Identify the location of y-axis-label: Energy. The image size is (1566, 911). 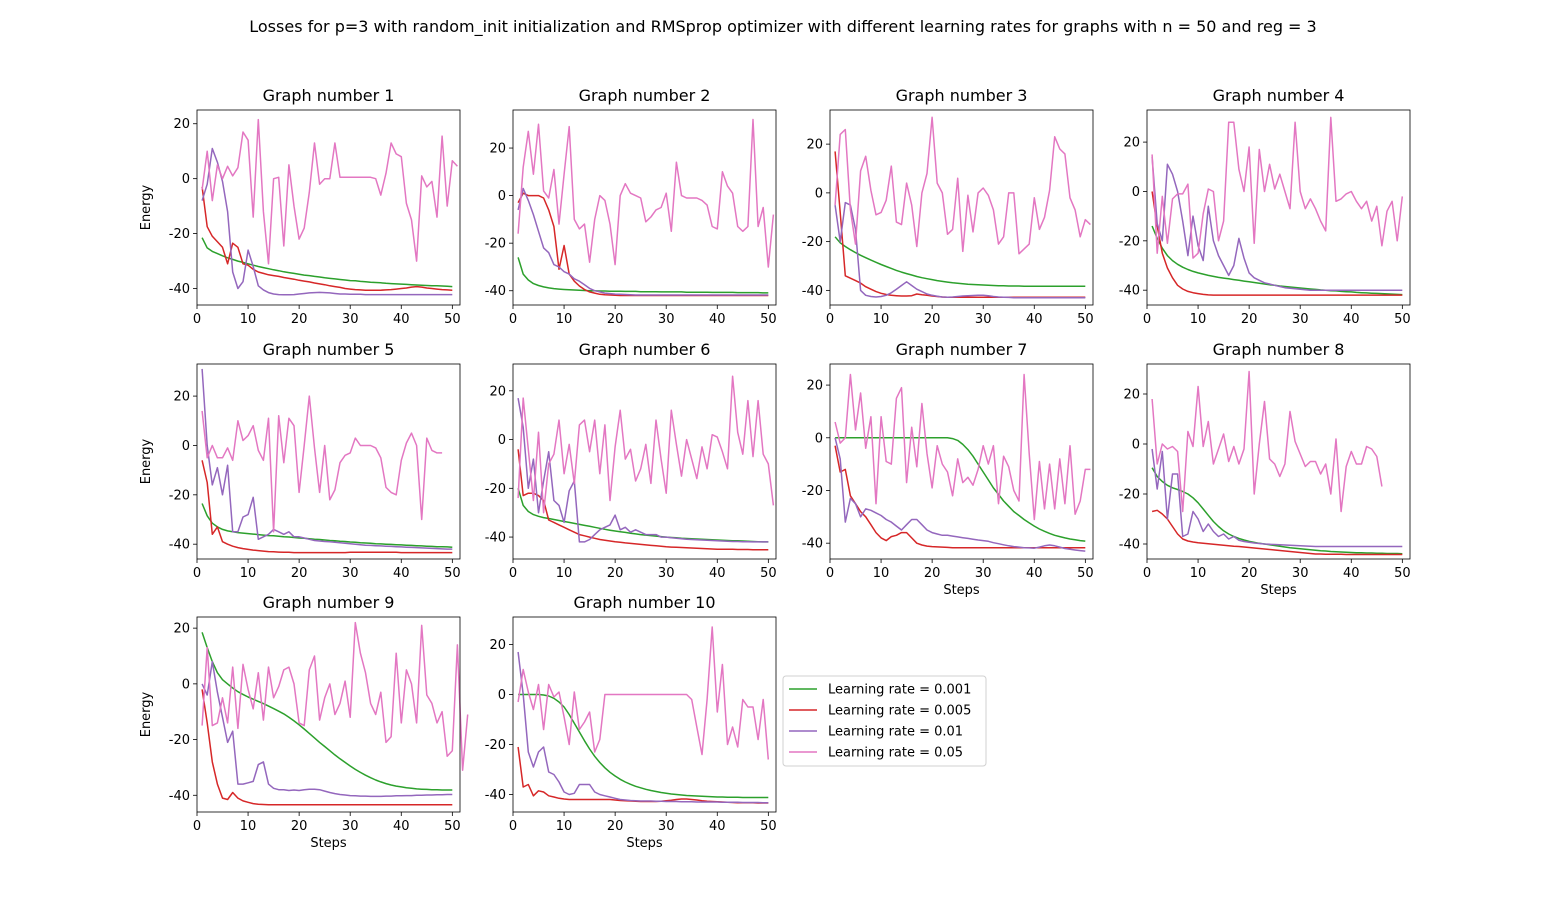
(146, 461).